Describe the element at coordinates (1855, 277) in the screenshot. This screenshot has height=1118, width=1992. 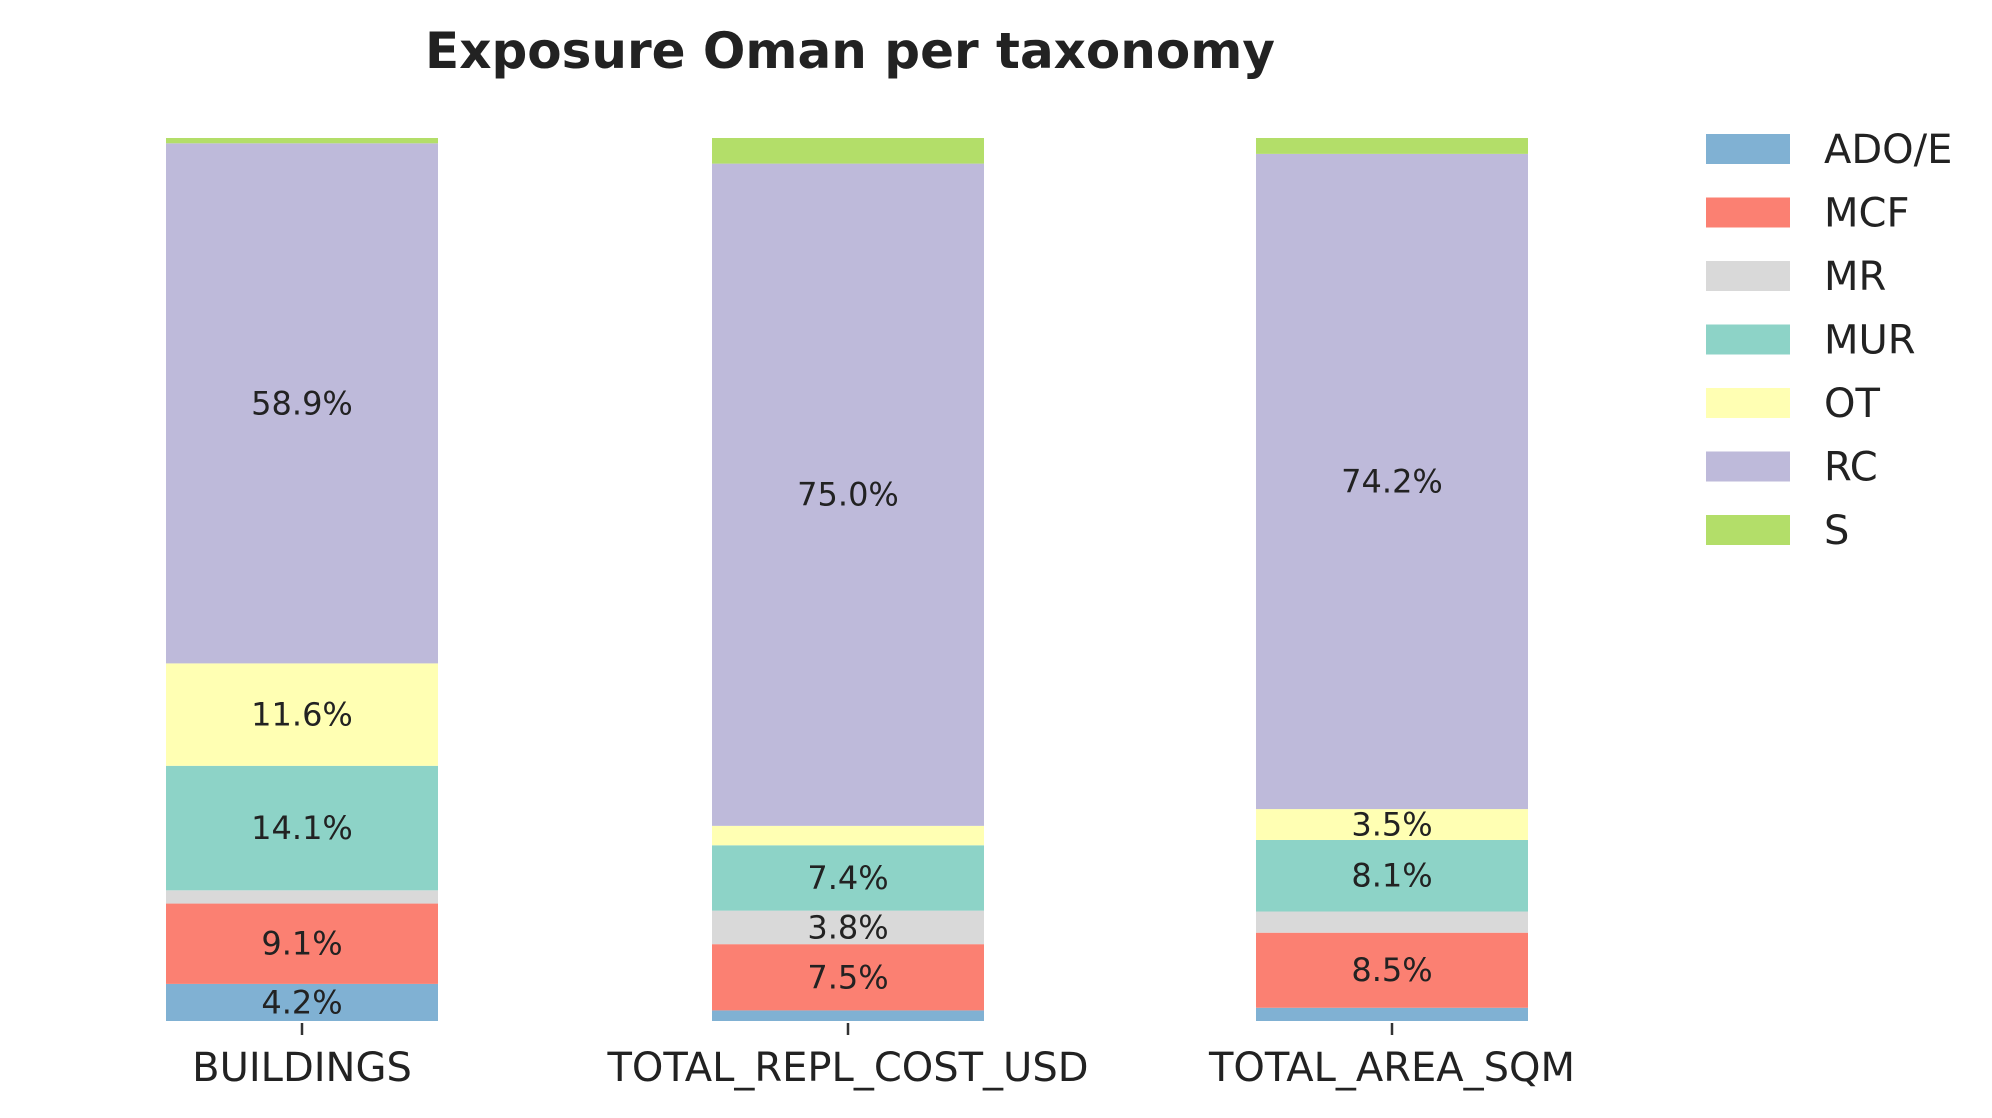
I see `legend-label-mr: MR` at that location.